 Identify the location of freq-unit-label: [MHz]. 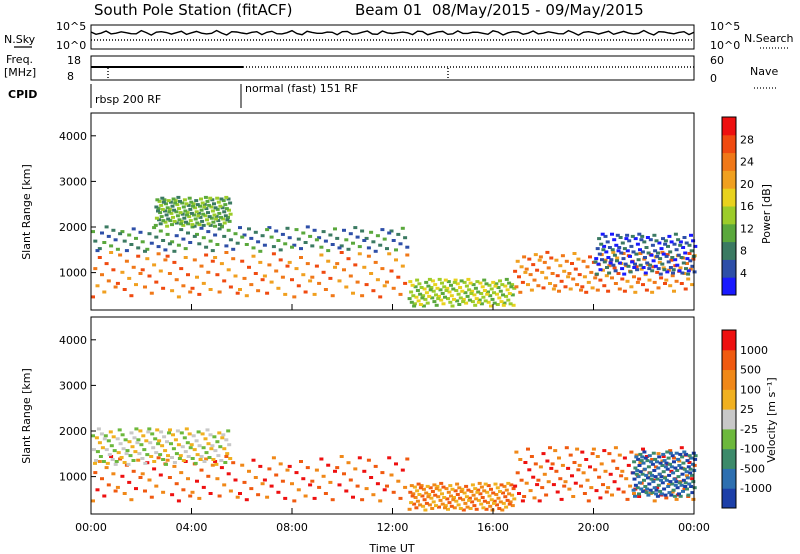
(20, 72).